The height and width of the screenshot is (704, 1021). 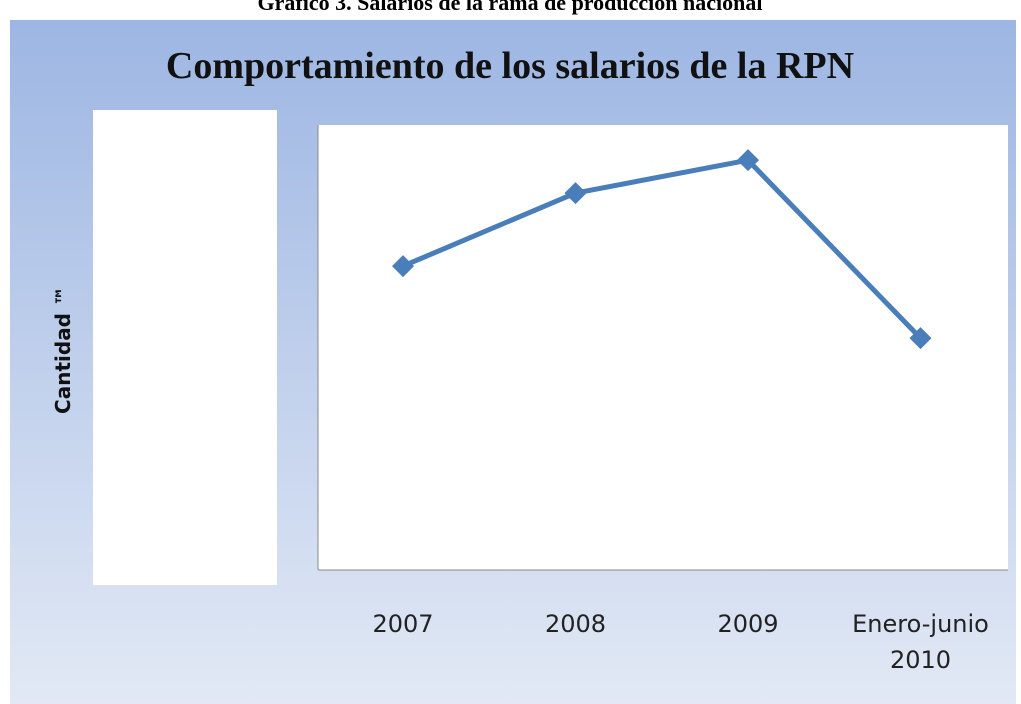 I want to click on x-tick-label: 2009, so click(x=748, y=624).